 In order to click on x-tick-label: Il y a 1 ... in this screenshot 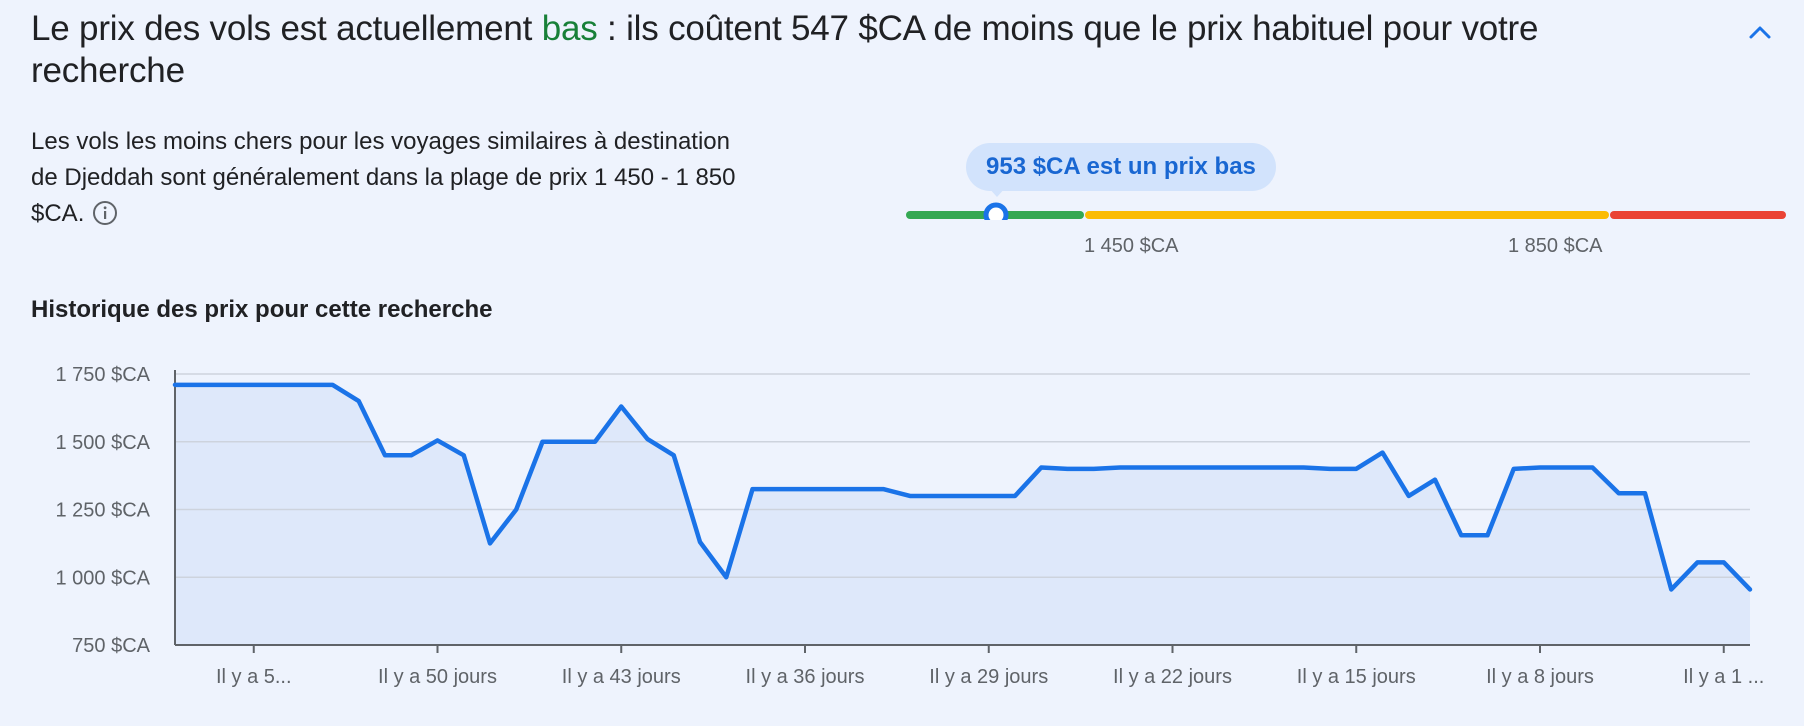, I will do `click(1723, 677)`.